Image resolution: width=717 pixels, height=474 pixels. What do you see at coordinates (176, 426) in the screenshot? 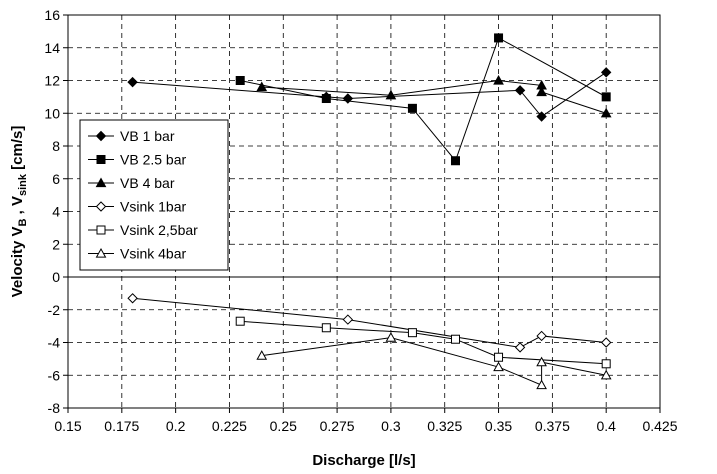
I see `x-tick-label: 0.2` at bounding box center [176, 426].